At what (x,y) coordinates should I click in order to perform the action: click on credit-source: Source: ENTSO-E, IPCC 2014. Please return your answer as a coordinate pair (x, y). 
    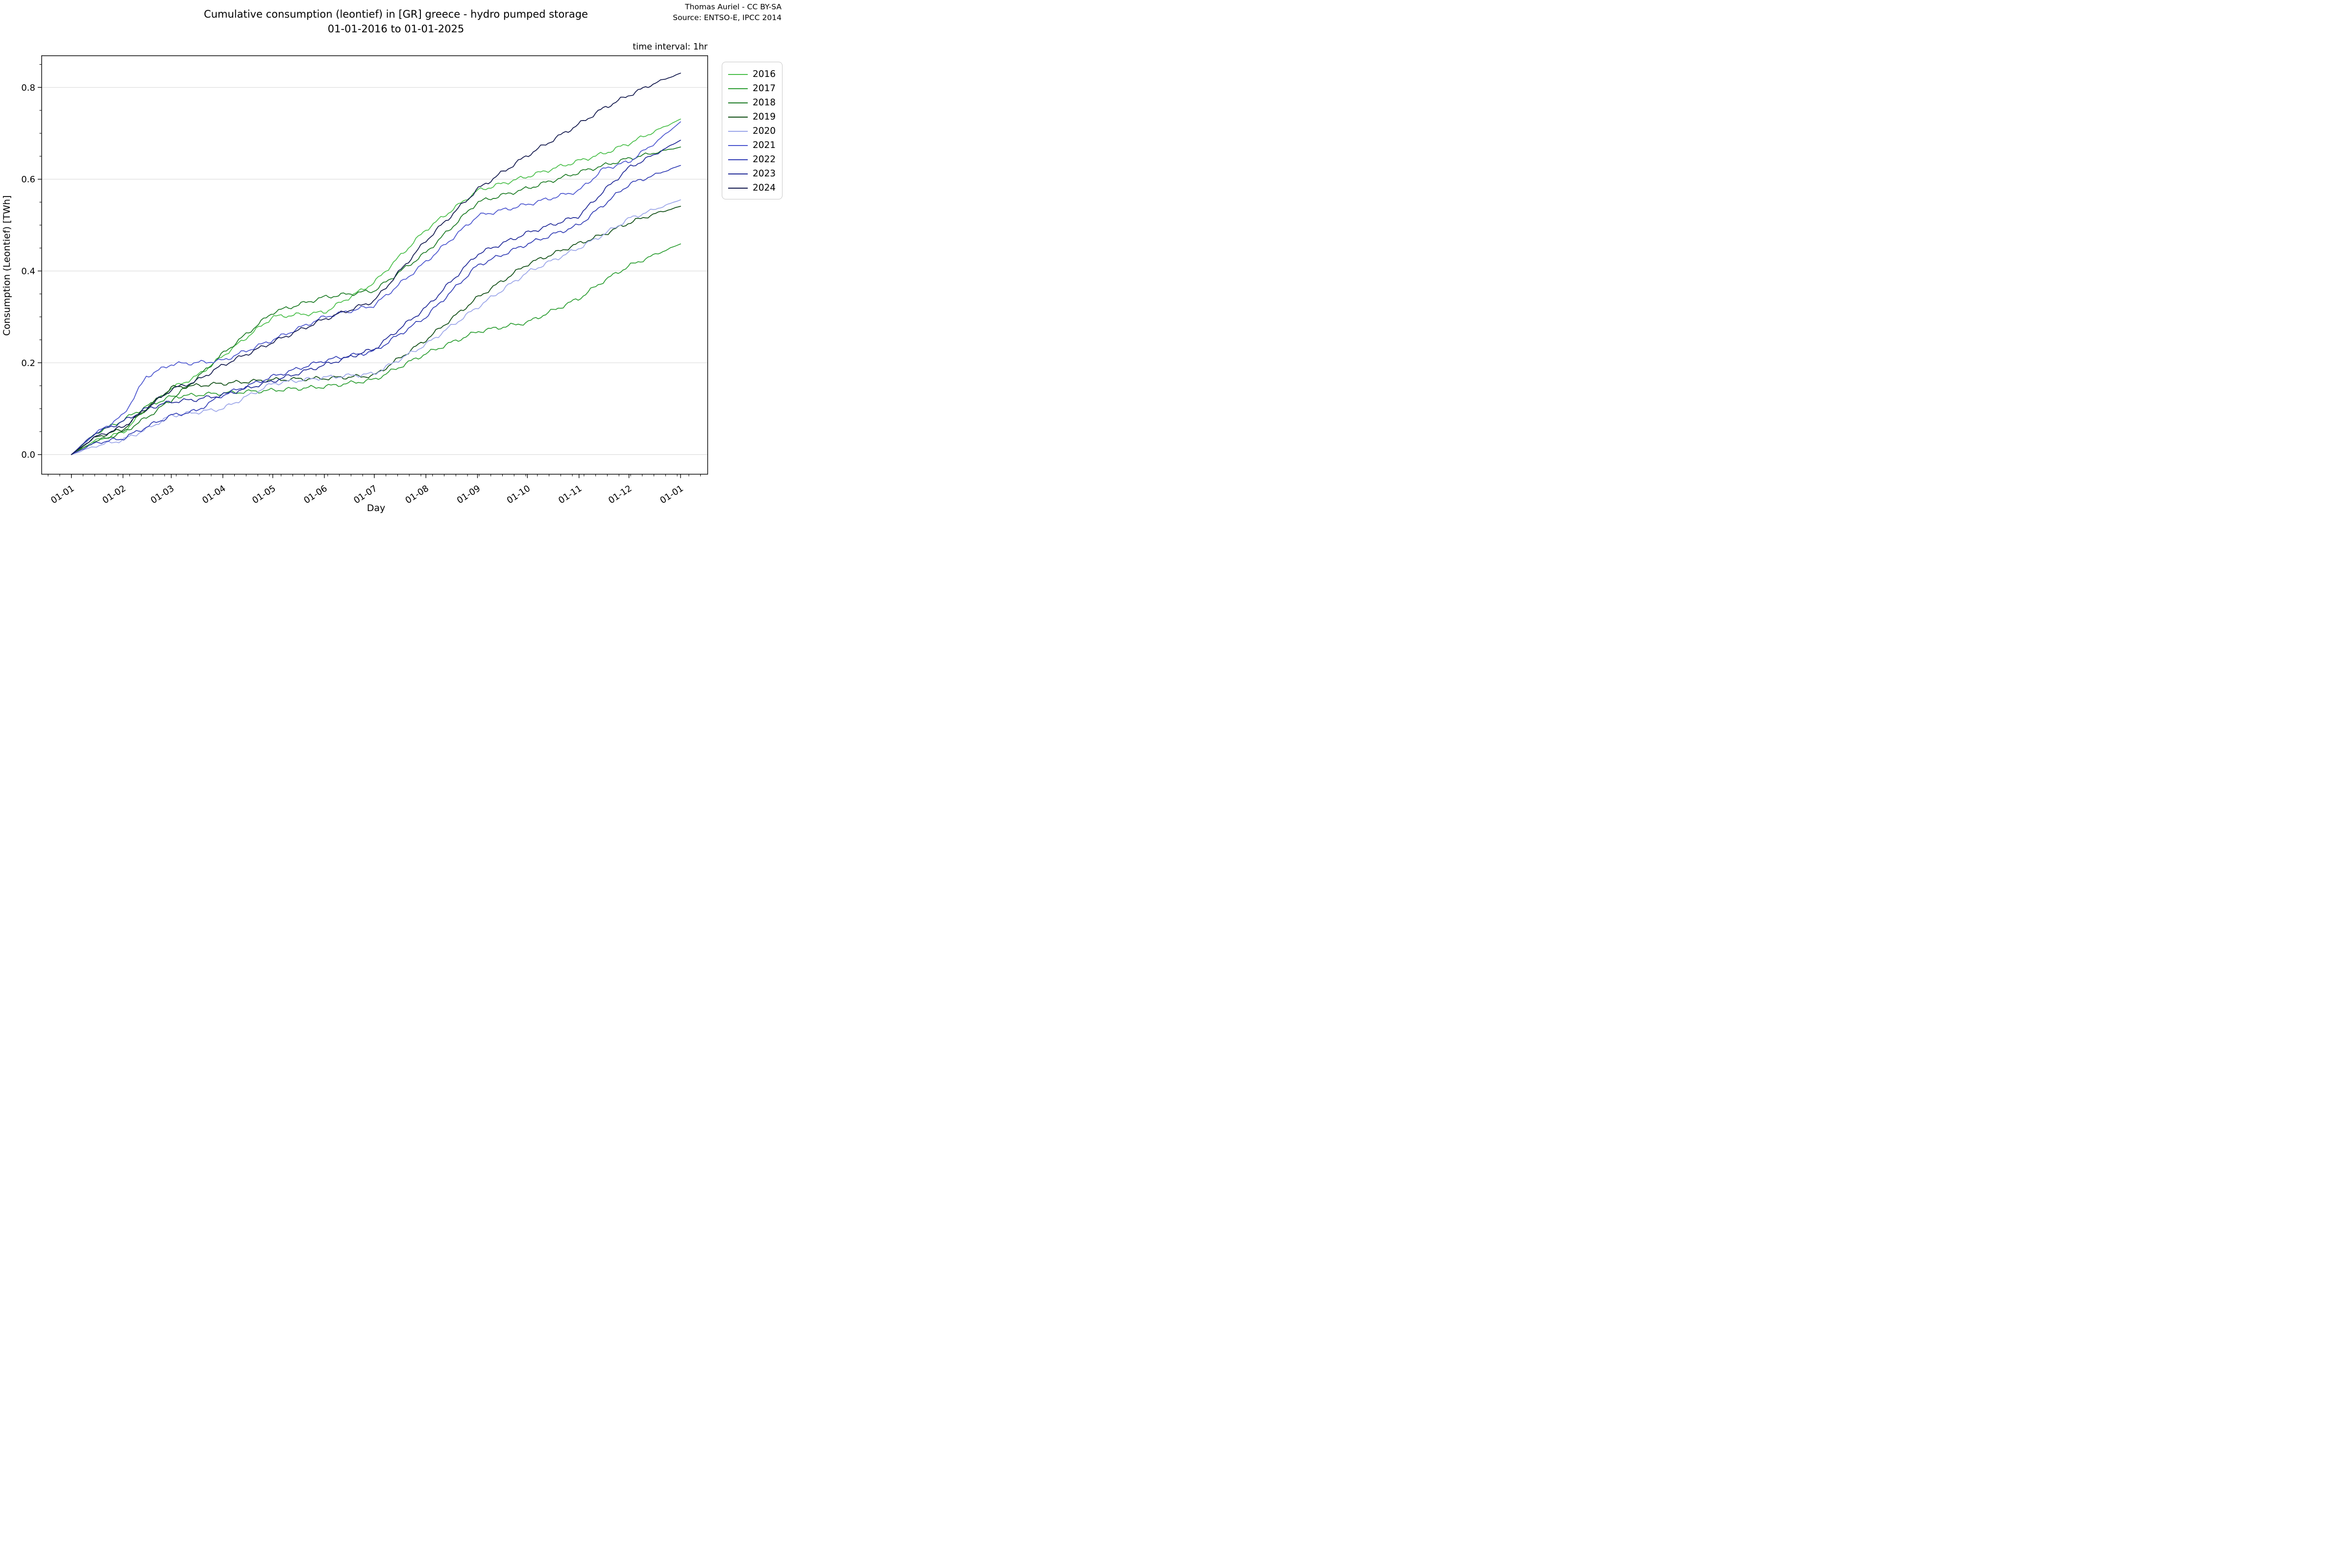
    Looking at the image, I should click on (727, 17).